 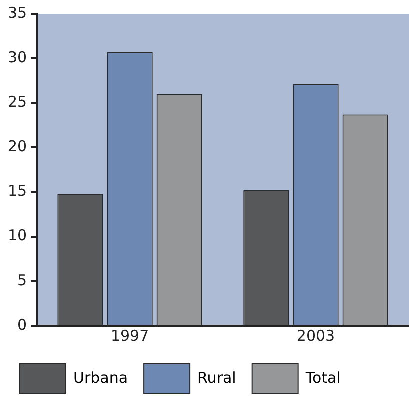 I want to click on x-tick-label: 2003, so click(x=316, y=335).